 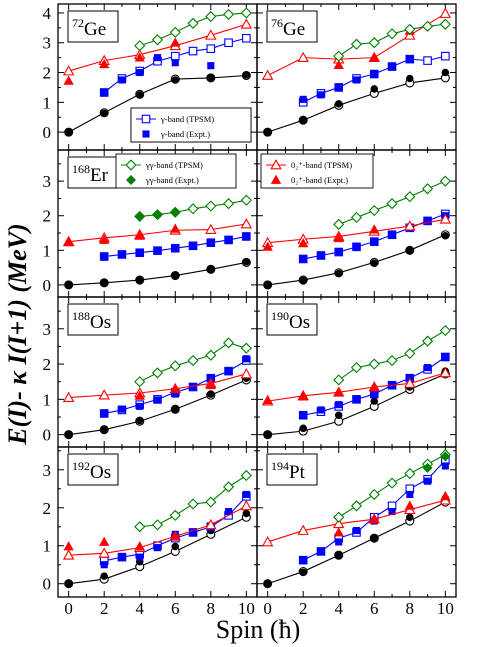 I want to click on legend-gamma: γ-band (TPSM) γ-band (Expt.), so click(x=191, y=125).